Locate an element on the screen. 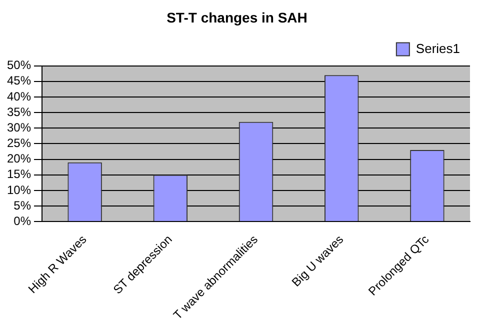 The height and width of the screenshot is (330, 480). legend-label: Series1 is located at coordinates (438, 48).